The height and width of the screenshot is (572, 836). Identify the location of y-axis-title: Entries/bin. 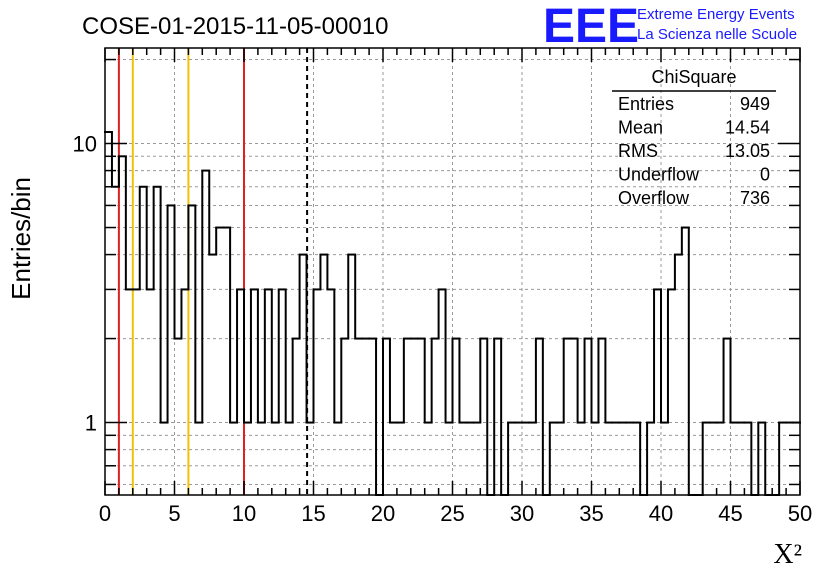
(21, 238).